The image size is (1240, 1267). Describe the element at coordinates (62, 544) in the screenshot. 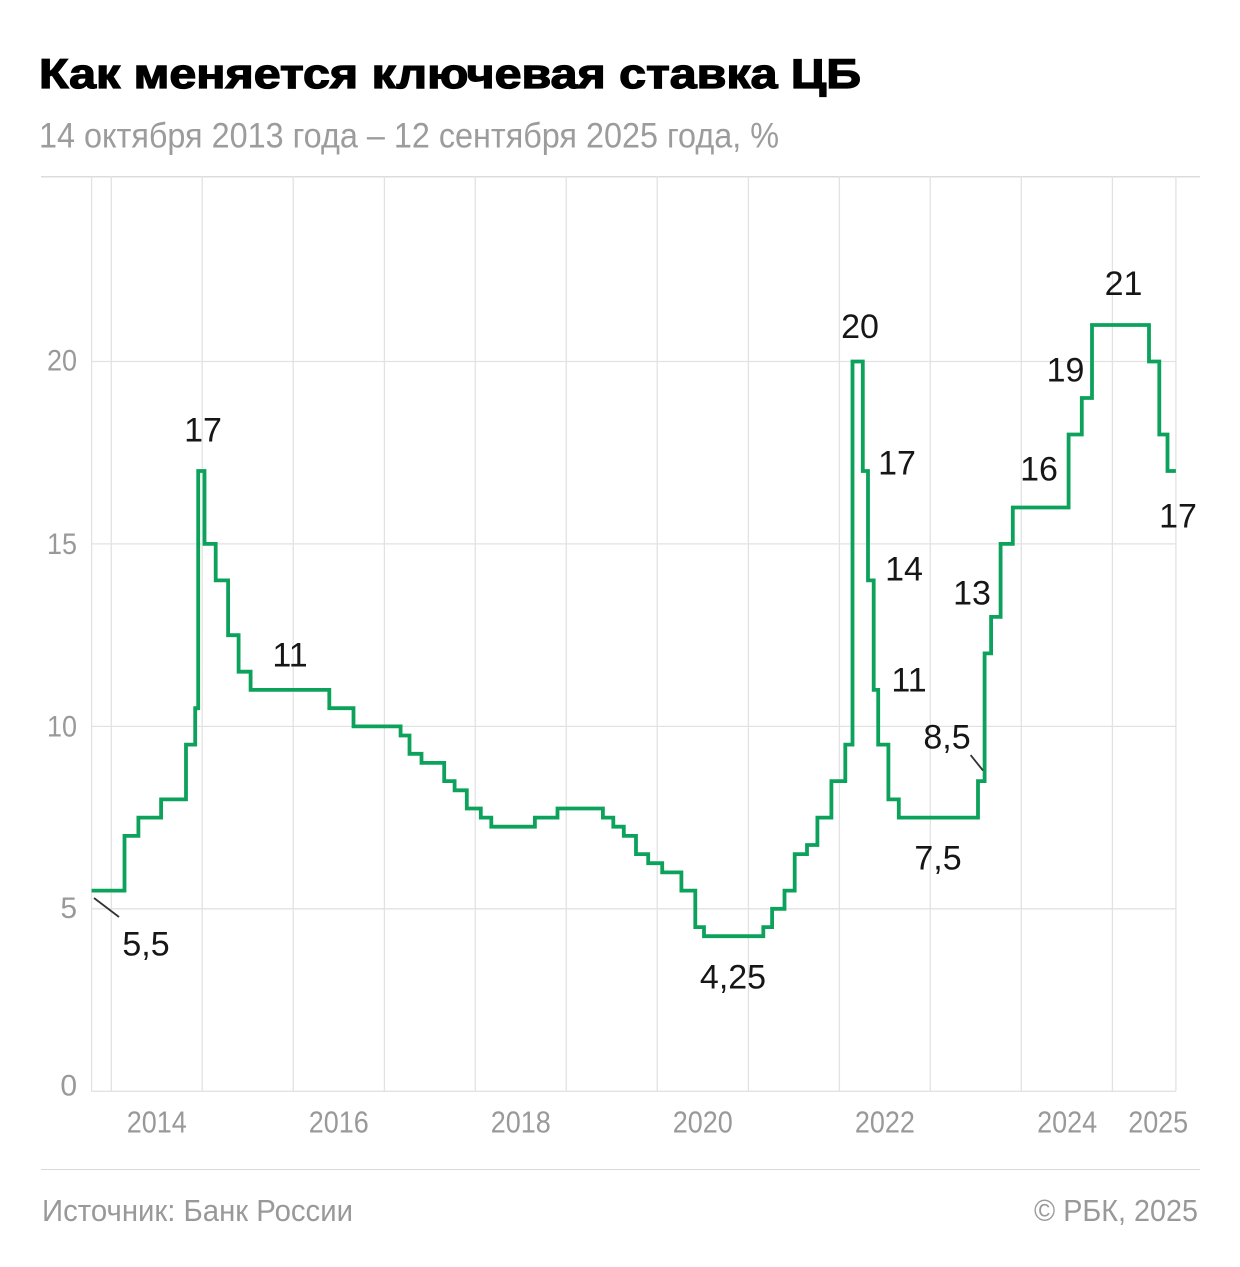

I see `svg-text: 15` at that location.